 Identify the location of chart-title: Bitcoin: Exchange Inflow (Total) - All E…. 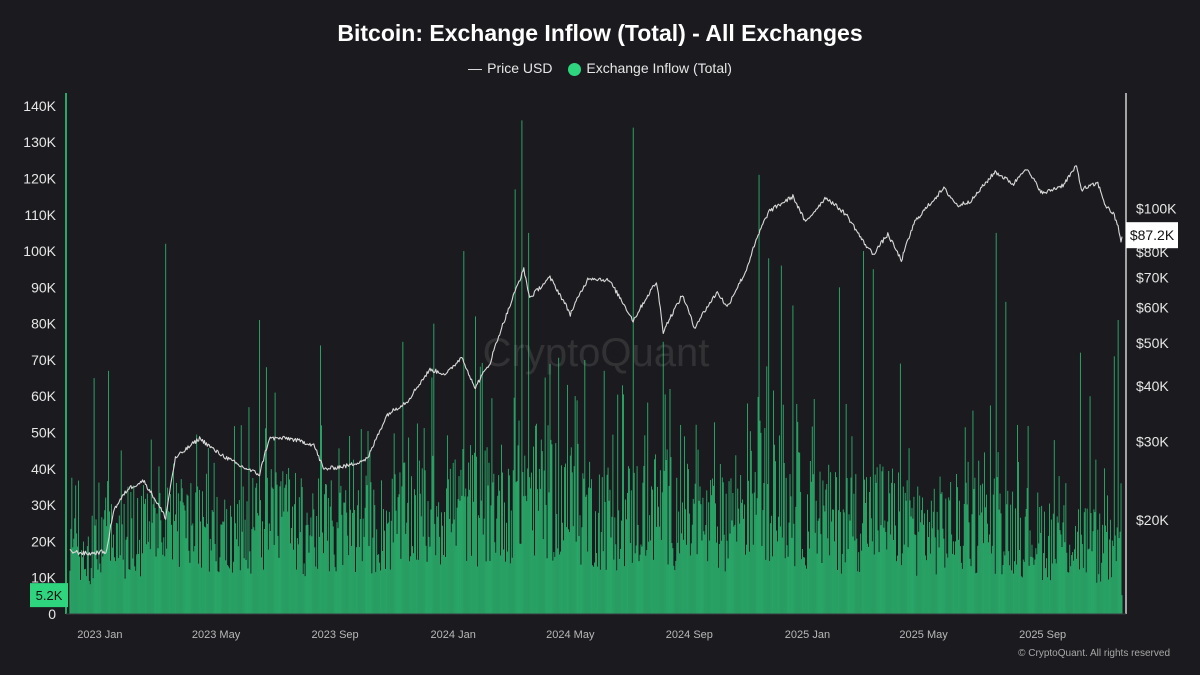
(600, 33).